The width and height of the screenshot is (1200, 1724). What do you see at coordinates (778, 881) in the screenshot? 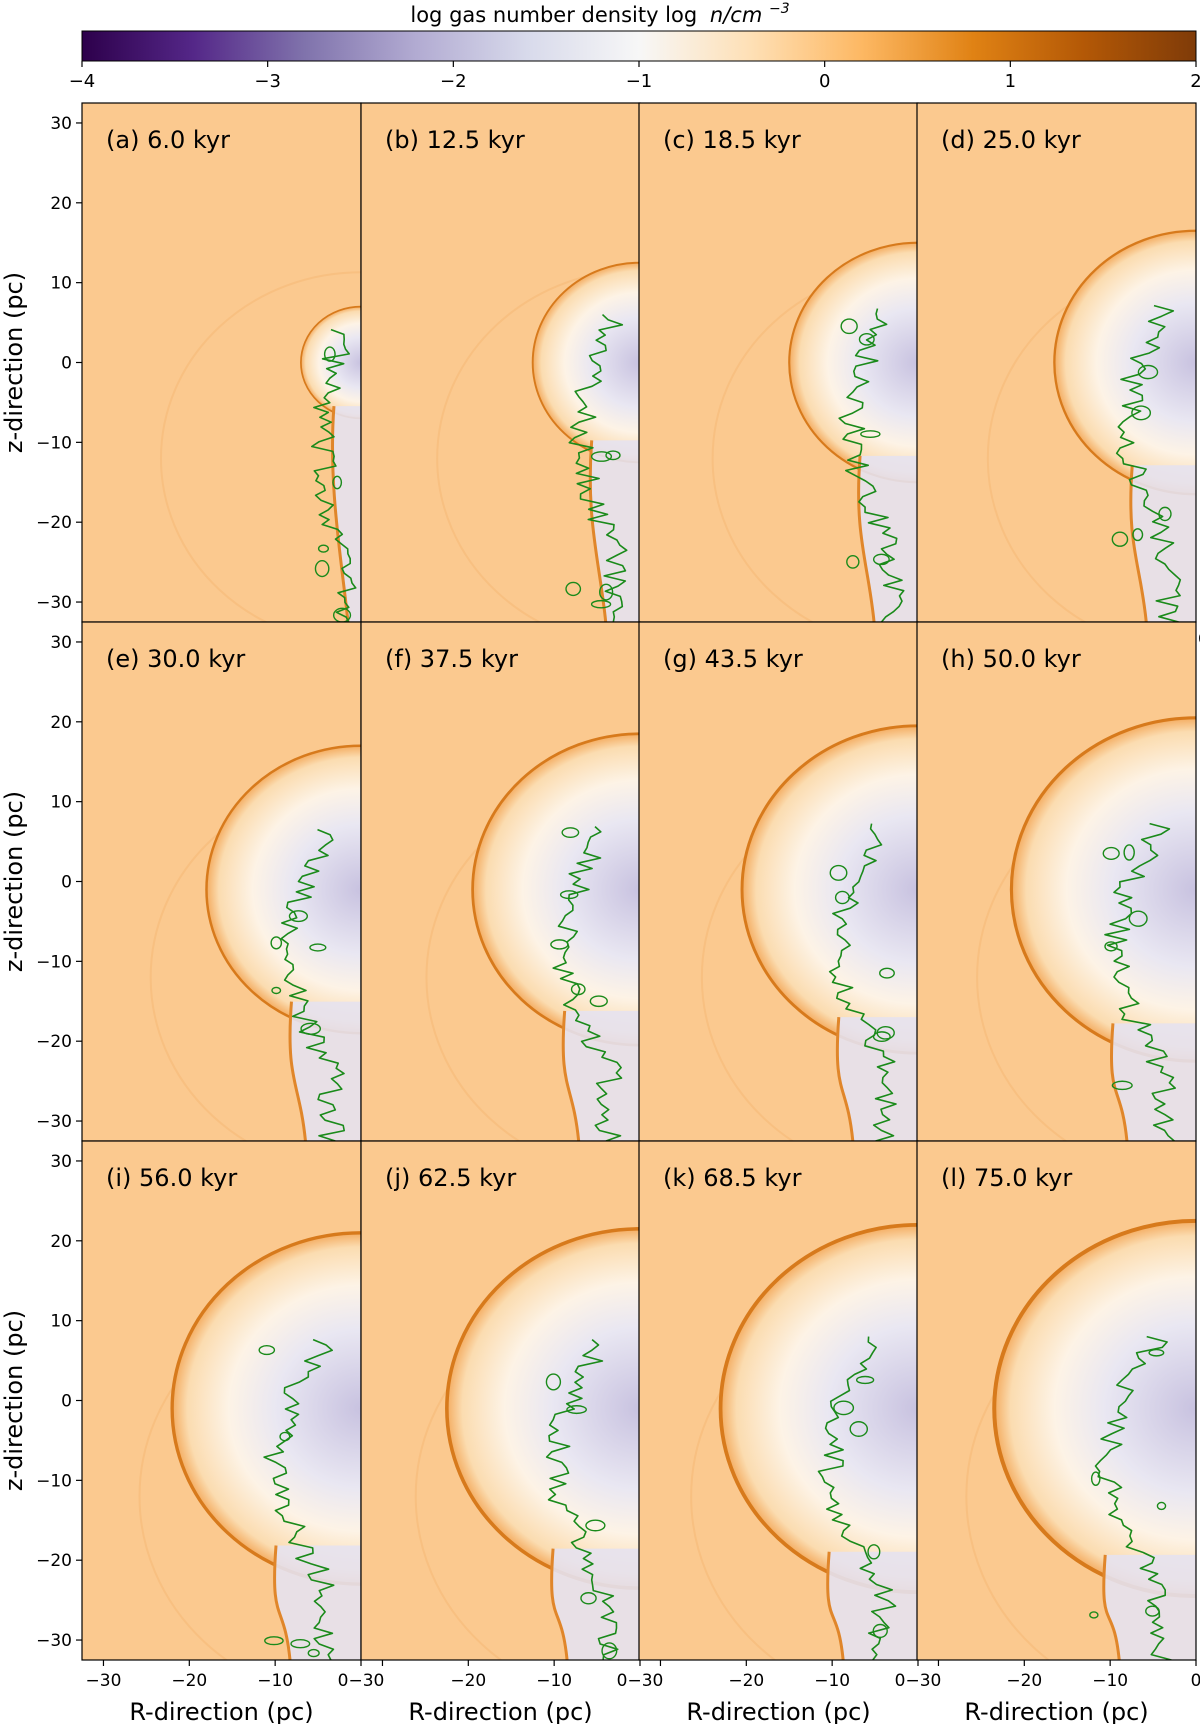
I see `panel: (g) 43.5 kyr` at bounding box center [778, 881].